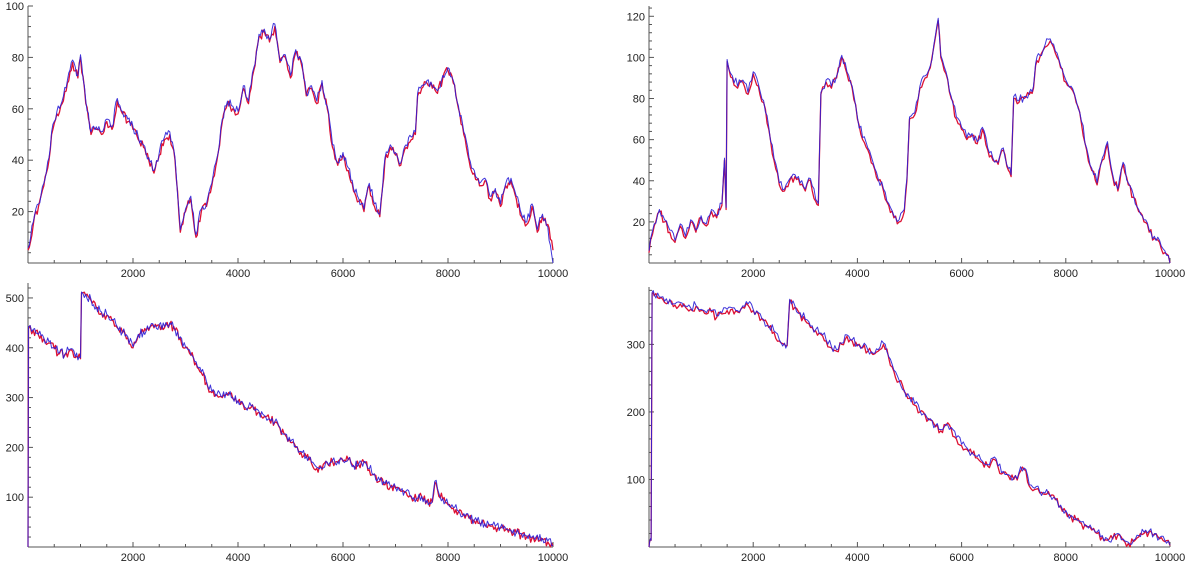 The height and width of the screenshot is (567, 1192). What do you see at coordinates (15, 299) in the screenshot?
I see `y-tick-label: 500` at bounding box center [15, 299].